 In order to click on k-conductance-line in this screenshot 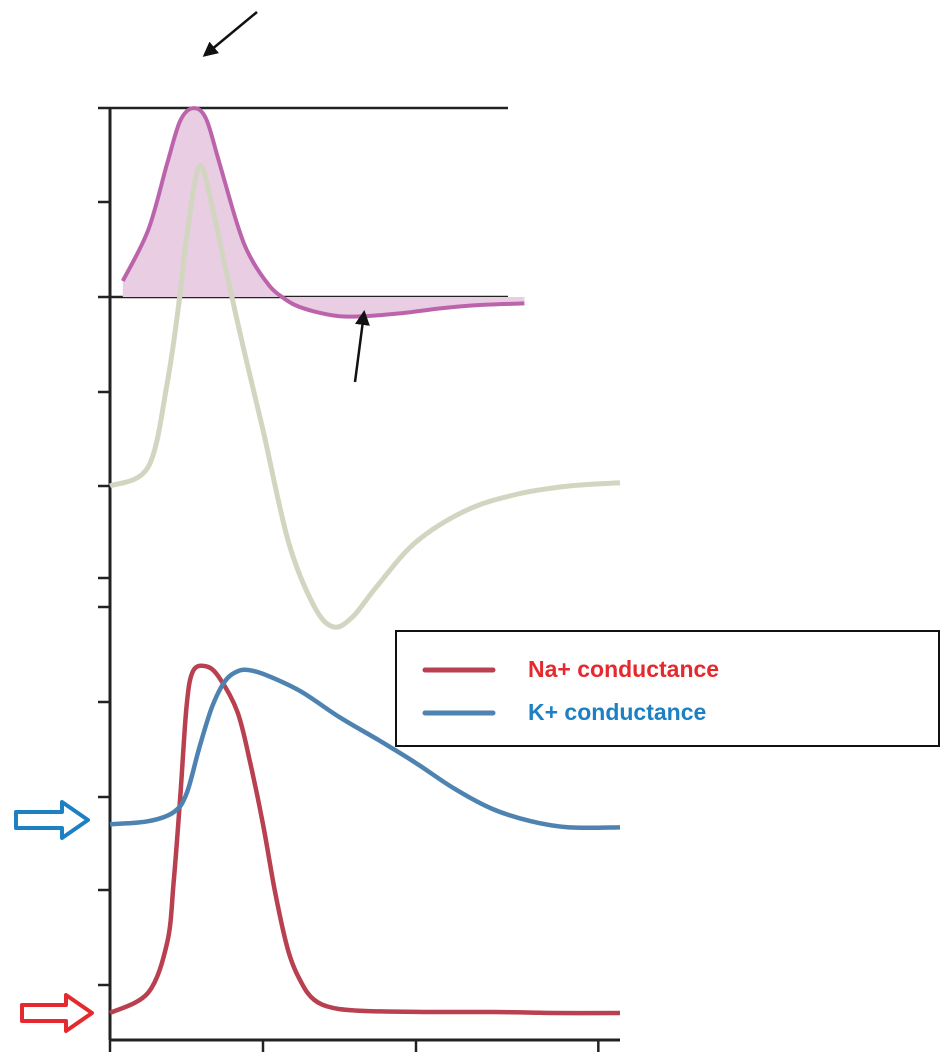, I will do `click(365, 749)`.